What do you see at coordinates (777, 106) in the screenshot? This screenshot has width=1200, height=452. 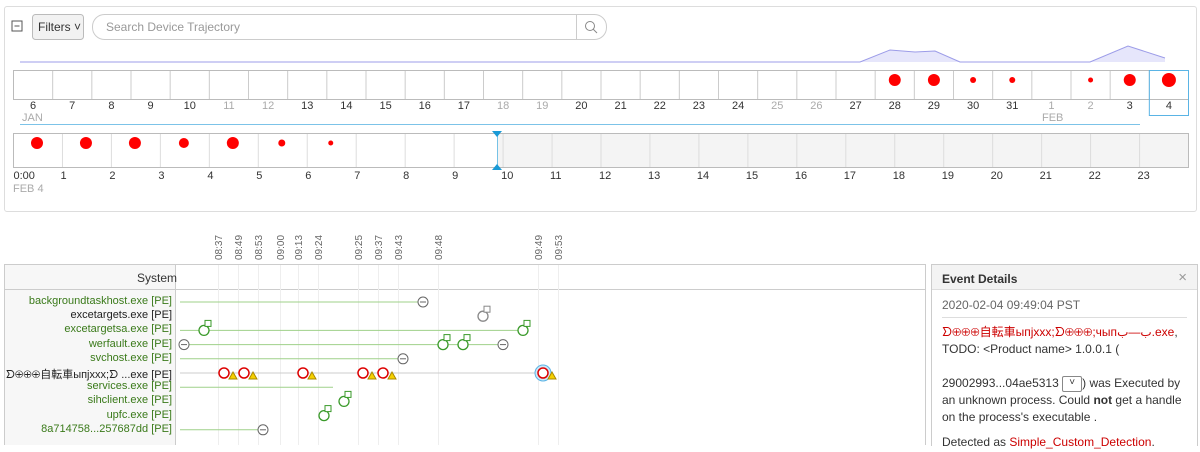 I see `day-label: 25` at bounding box center [777, 106].